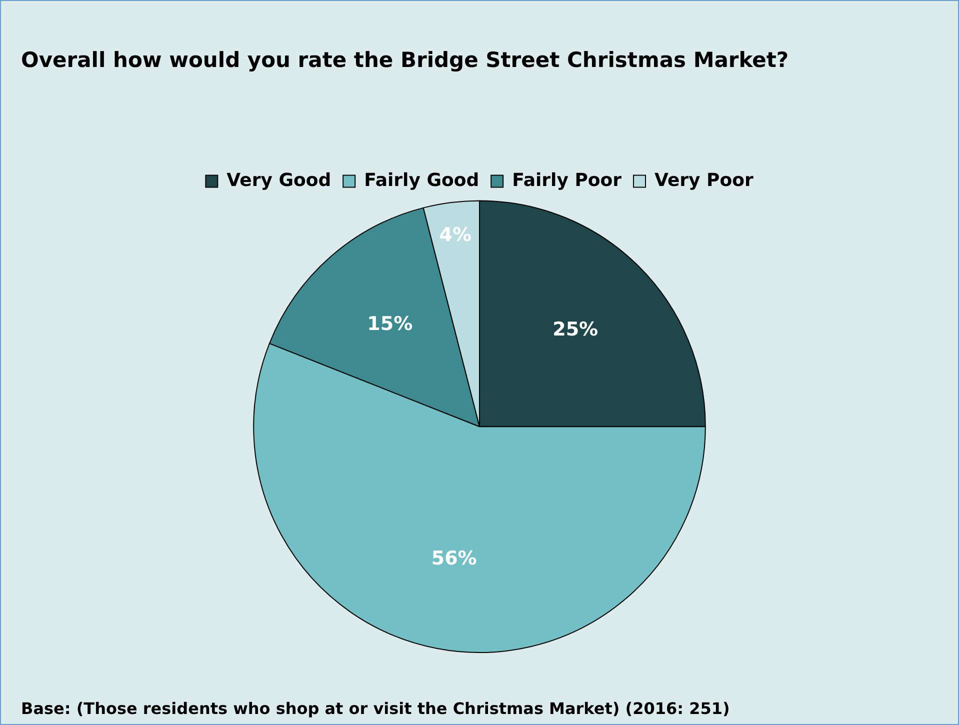 The width and height of the screenshot is (959, 725). Describe the element at coordinates (279, 180) in the screenshot. I see `legend-label: Very Good` at that location.